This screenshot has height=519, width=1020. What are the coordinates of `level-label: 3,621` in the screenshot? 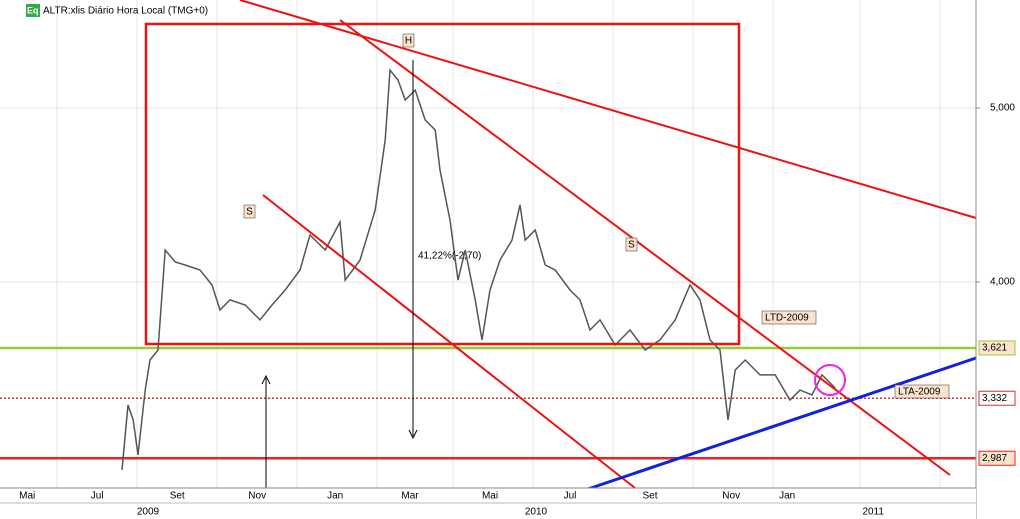 It's located at (994, 348).